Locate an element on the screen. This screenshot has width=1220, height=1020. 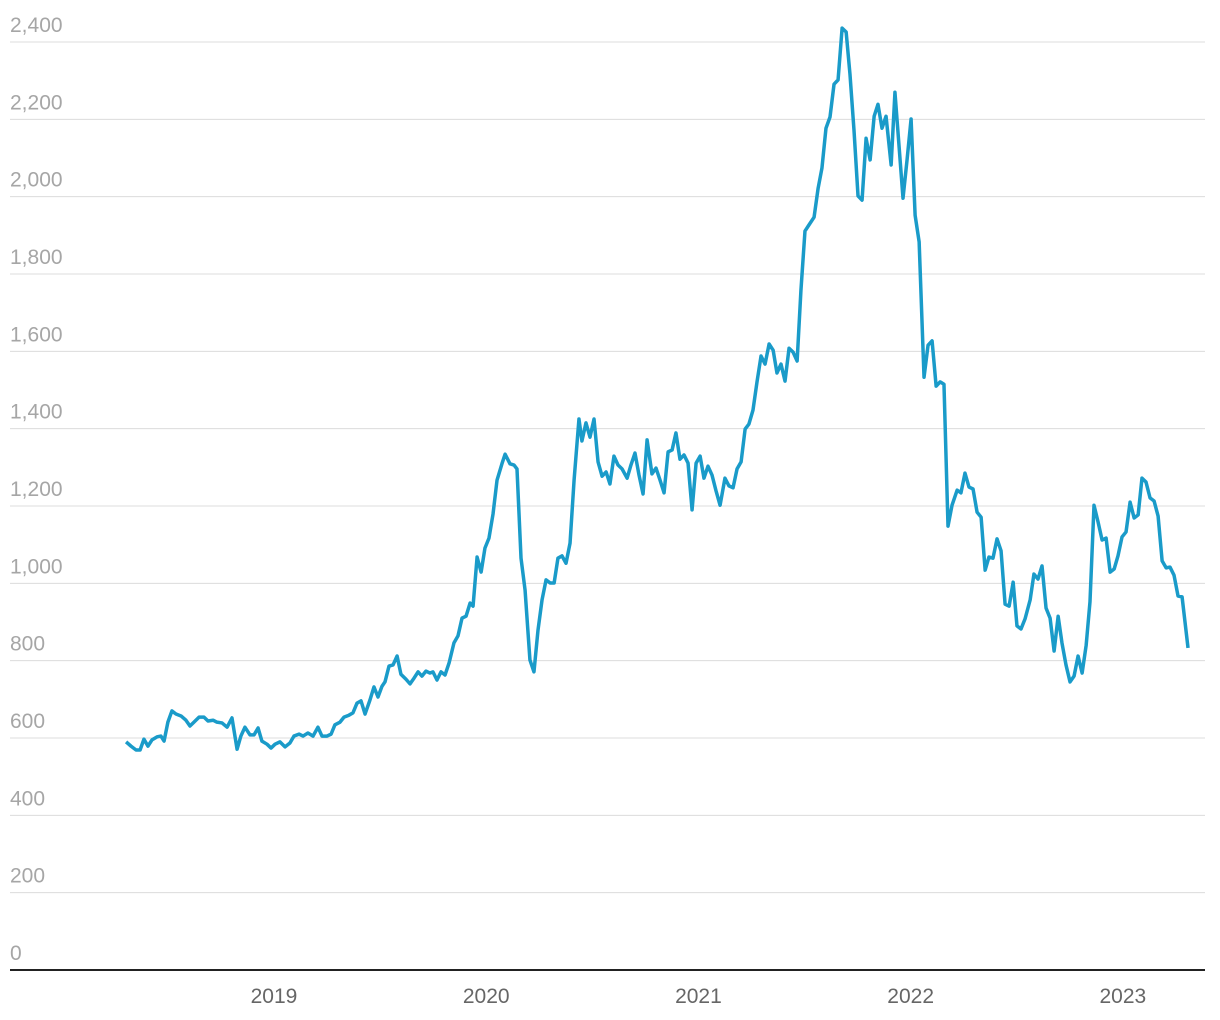
x-tick-label: 2022 is located at coordinates (910, 996).